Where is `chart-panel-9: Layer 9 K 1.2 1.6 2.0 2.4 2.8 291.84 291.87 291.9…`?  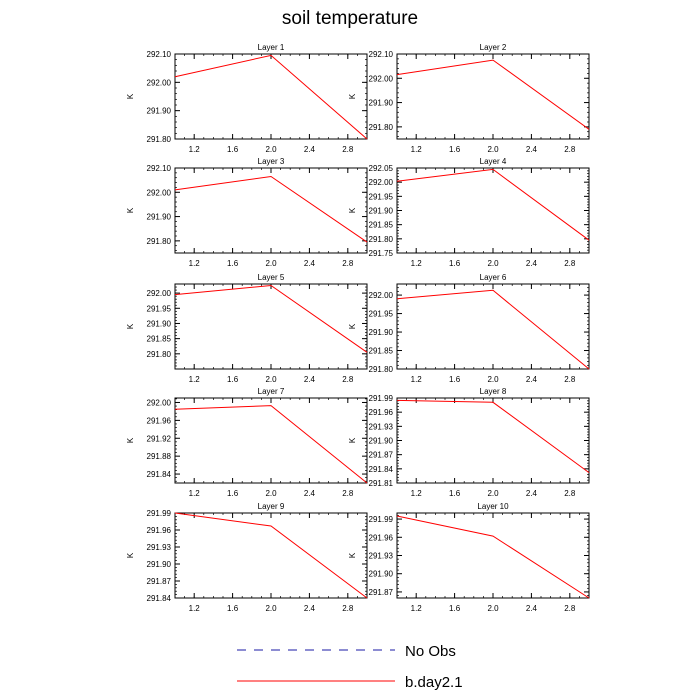
chart-panel-9: Layer 9 K 1.2 1.6 2.0 2.4 2.8 291.84 291.87 291.9… is located at coordinates (247, 557).